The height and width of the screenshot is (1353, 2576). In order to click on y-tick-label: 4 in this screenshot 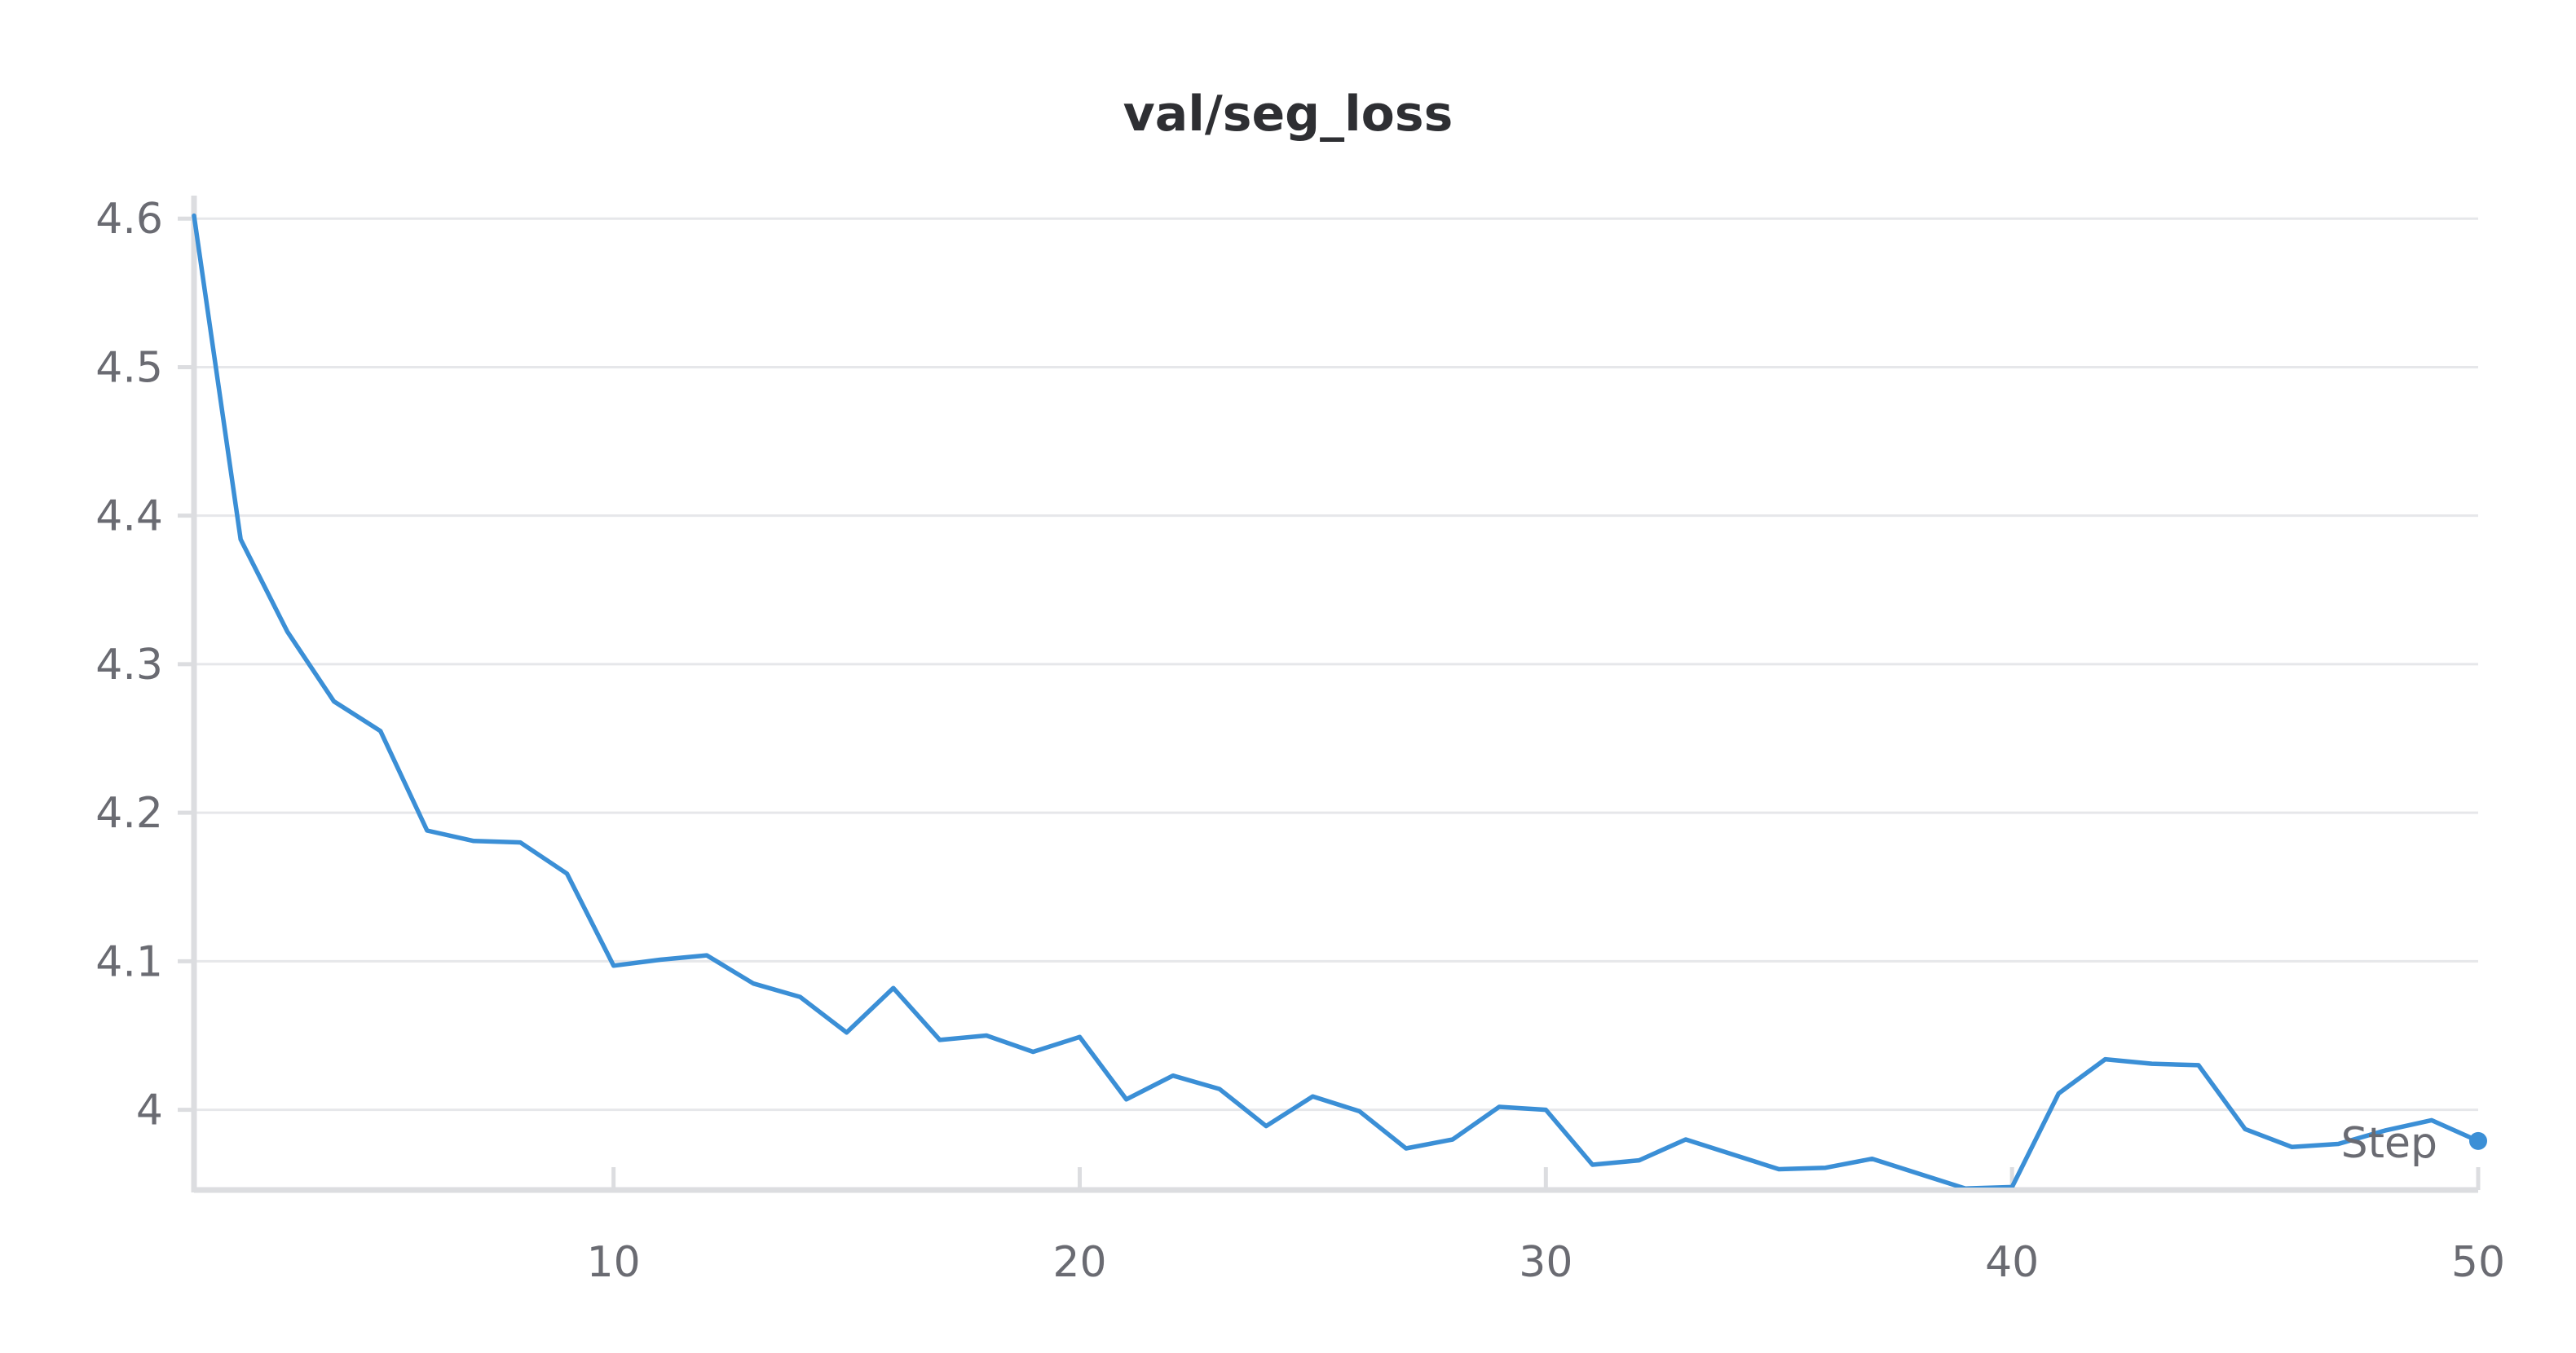, I will do `click(149, 1110)`.